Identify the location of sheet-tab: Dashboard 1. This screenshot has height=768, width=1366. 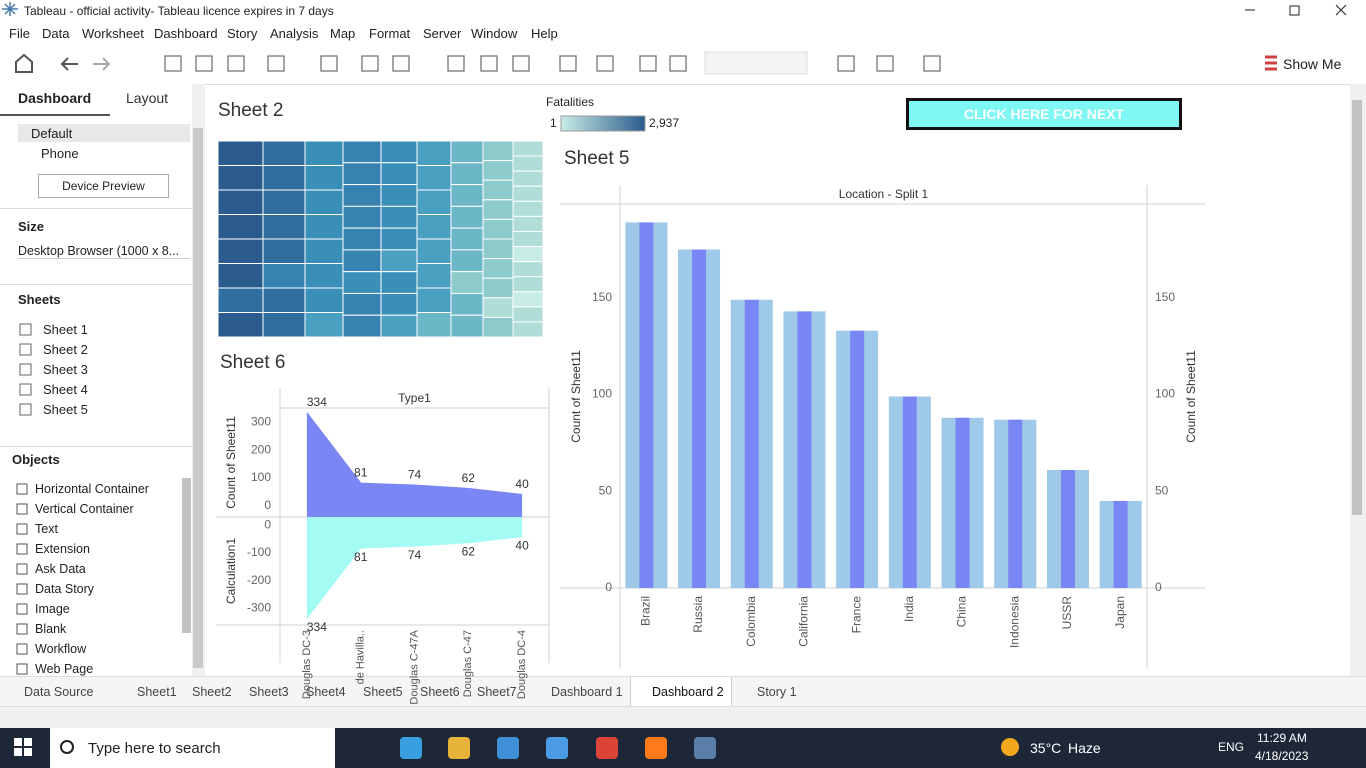
(587, 692).